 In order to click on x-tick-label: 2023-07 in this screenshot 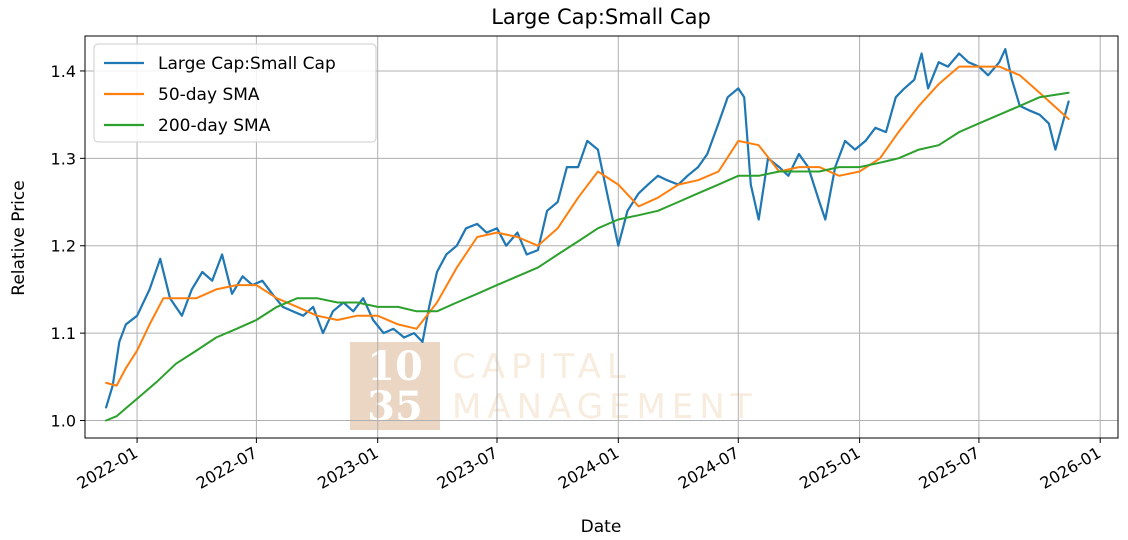, I will do `click(467, 468)`.